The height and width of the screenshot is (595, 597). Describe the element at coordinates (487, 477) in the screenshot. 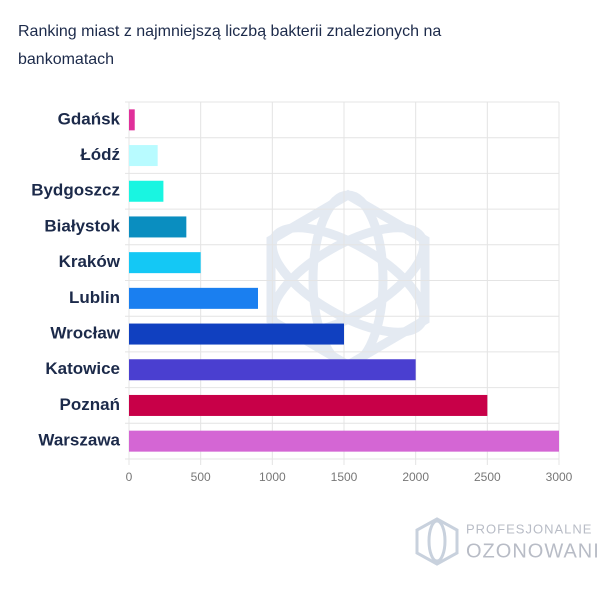

I see `x-tick-label: 2500` at that location.